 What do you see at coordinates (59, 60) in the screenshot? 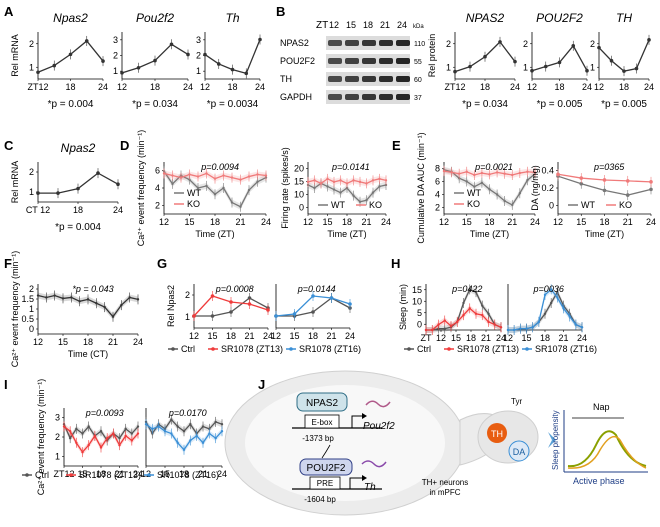
I see `chart-a1: Npas2 Rel mRNA ZT12 18 24 1 2 *p = 0.004` at bounding box center [59, 60].